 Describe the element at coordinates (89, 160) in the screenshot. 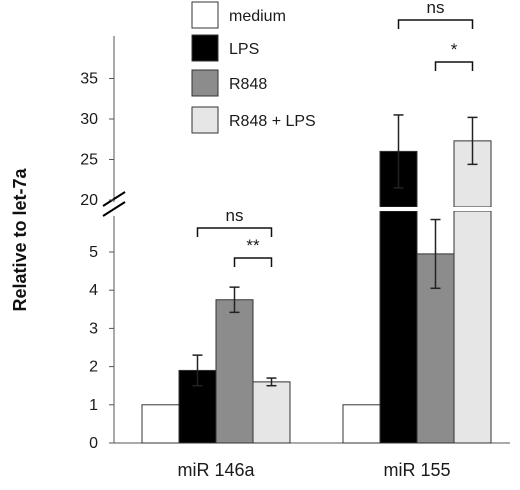

I see `y-tick-label: 25` at that location.